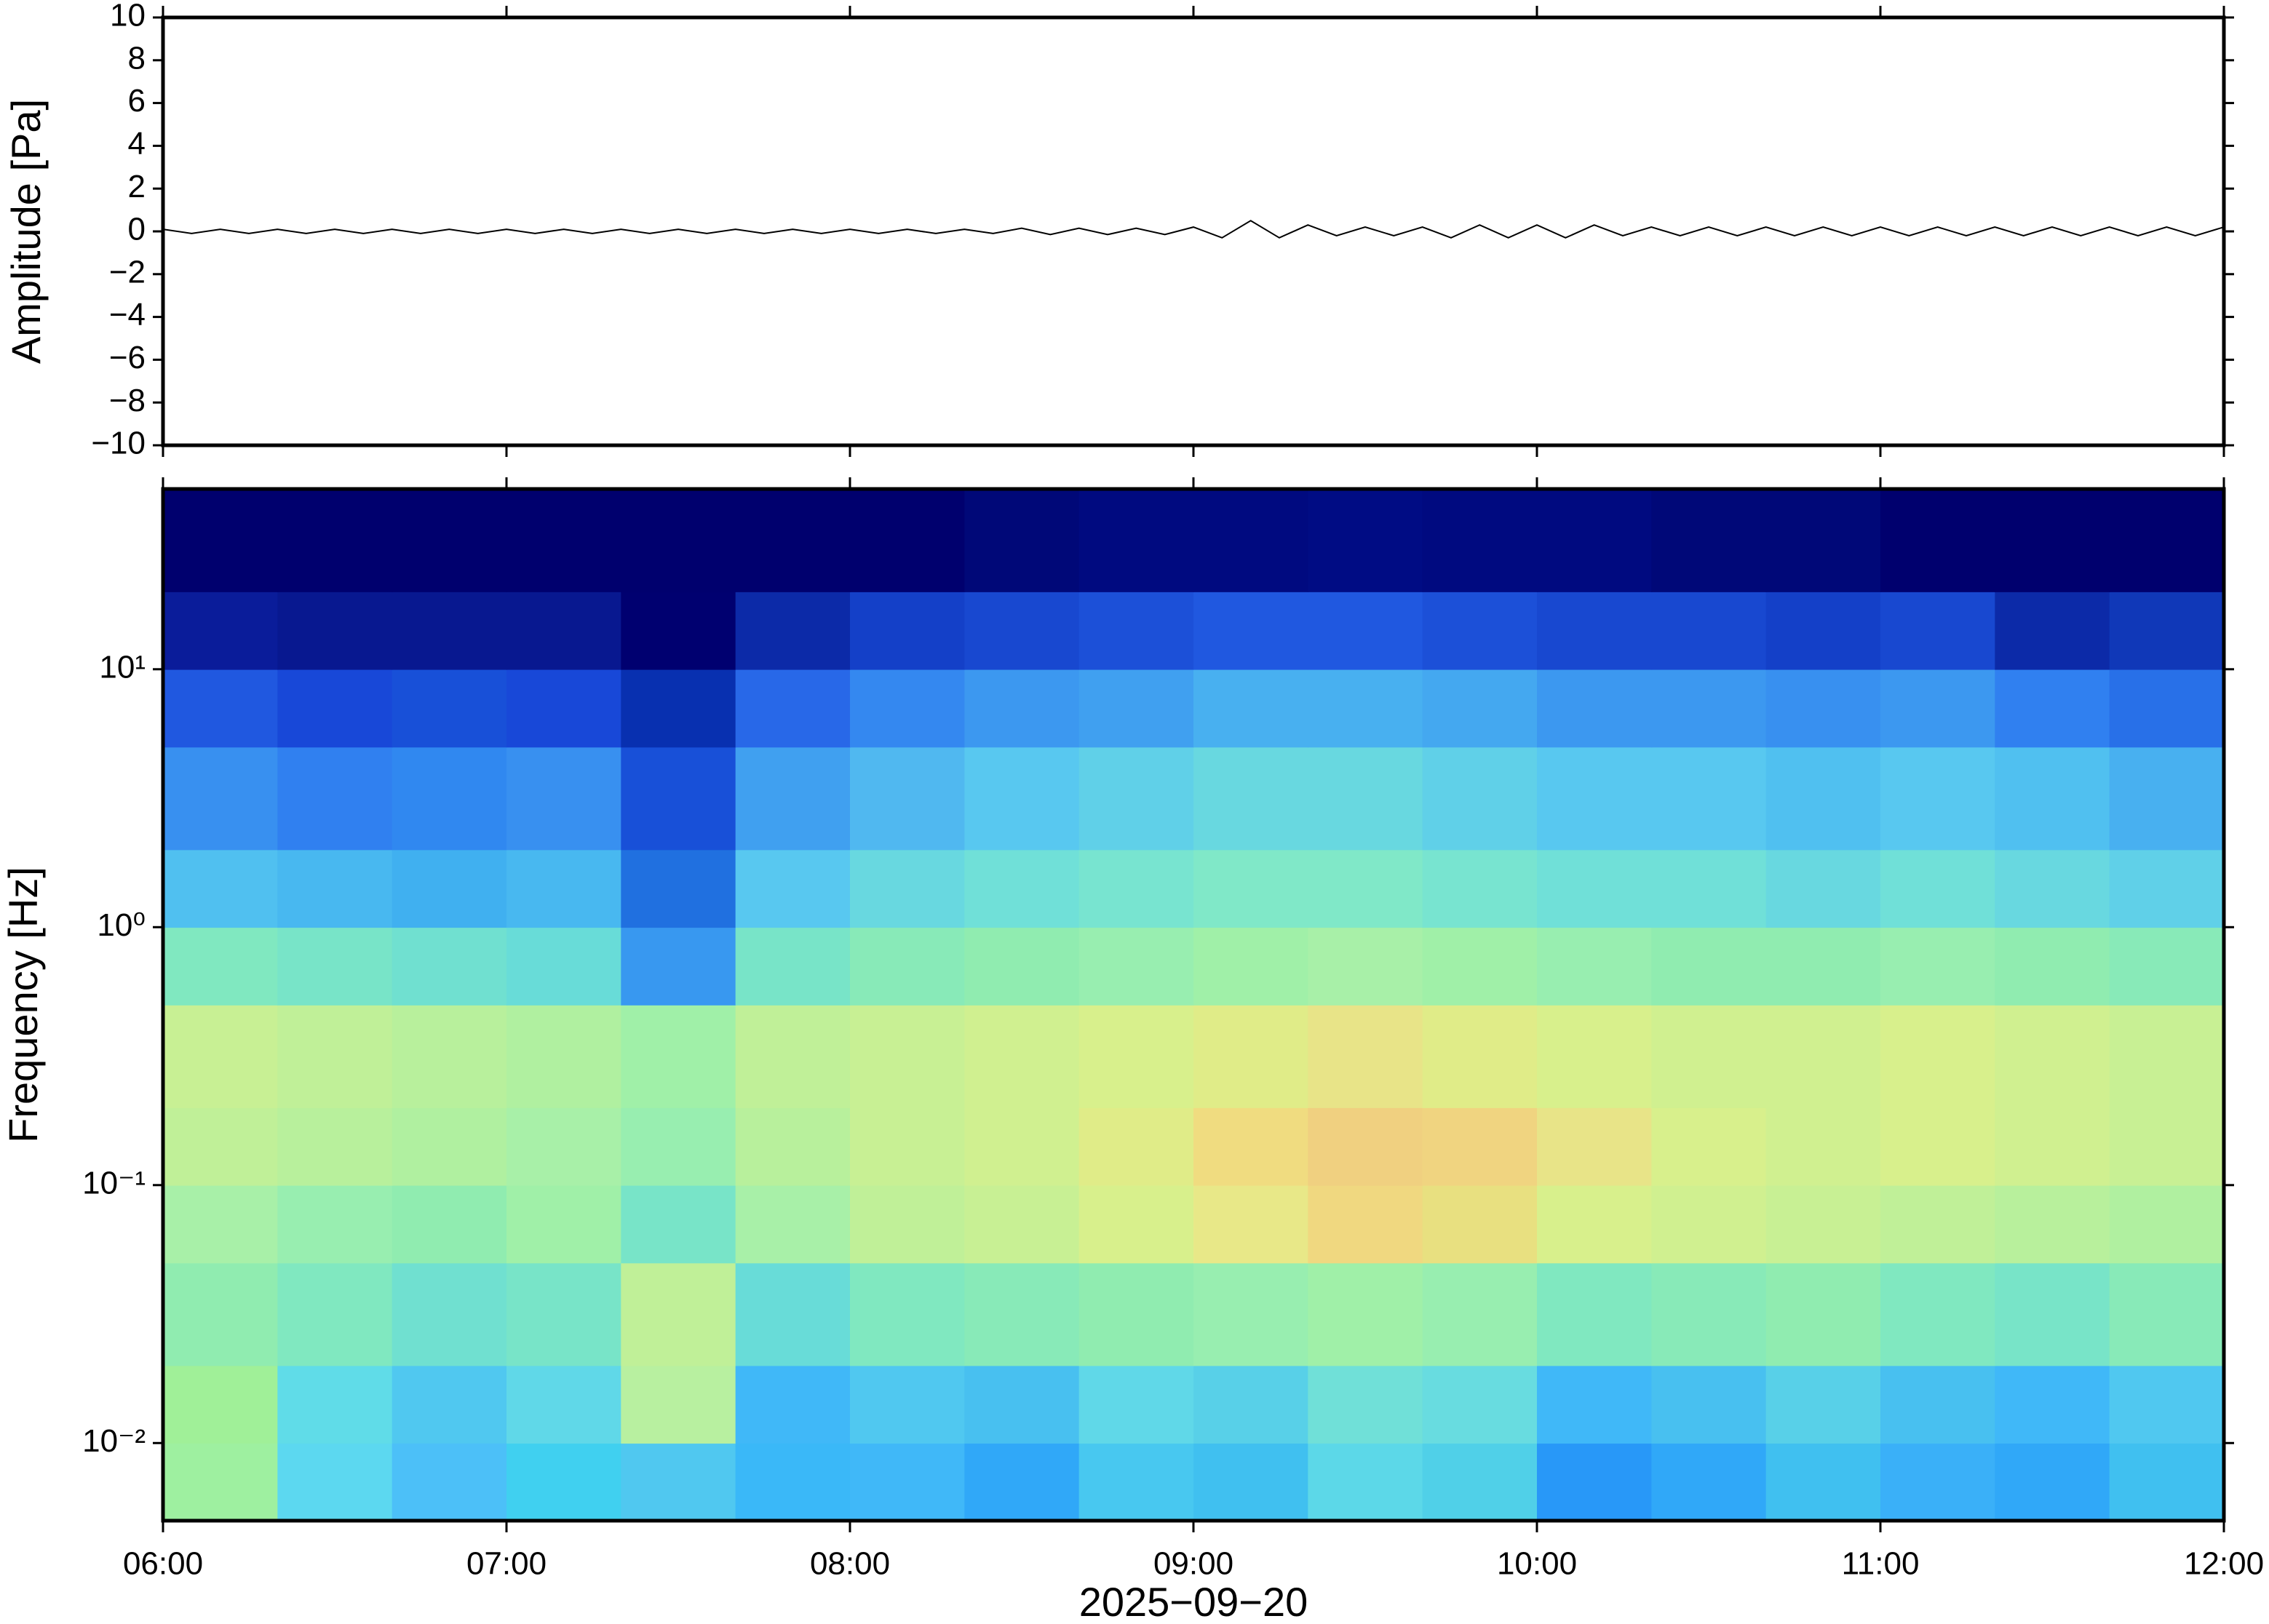 The image size is (2269, 1624). Describe the element at coordinates (122, 925) in the screenshot. I see `y-tick-label: 10⁰` at that location.